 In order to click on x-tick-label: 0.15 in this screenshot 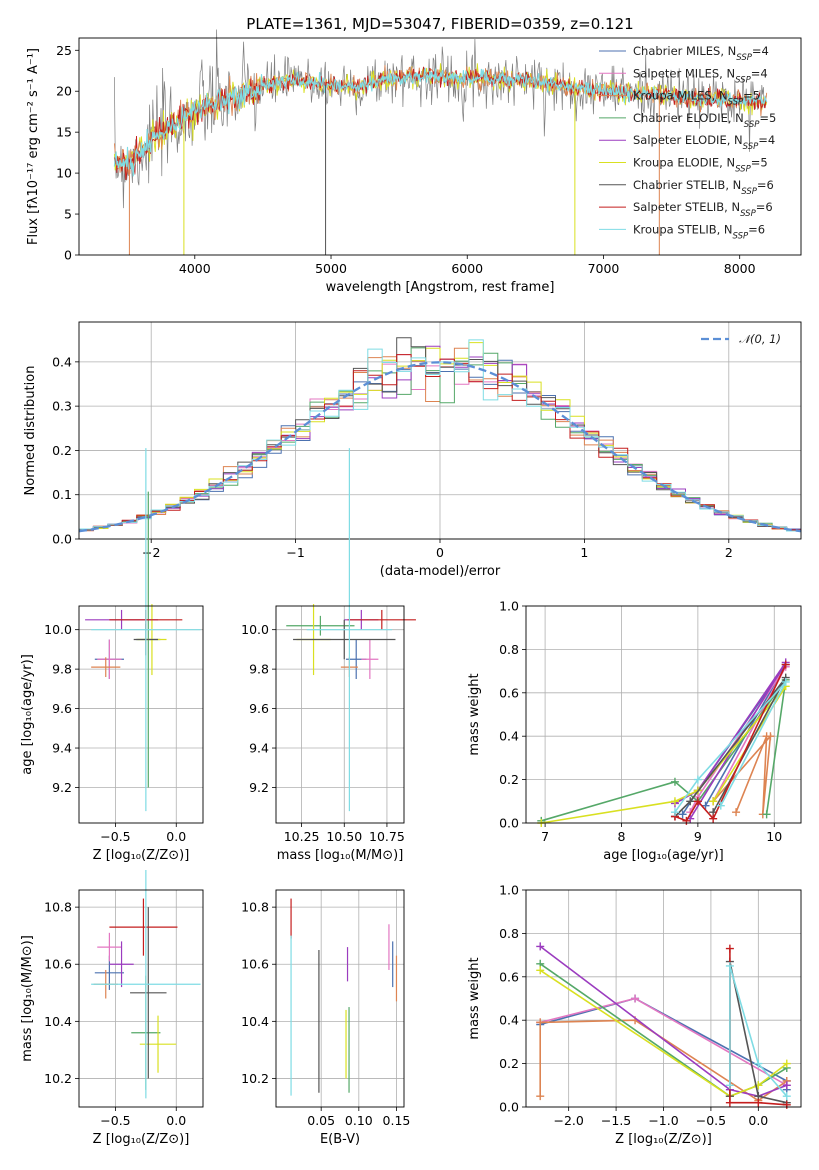, I will do `click(397, 1120)`.